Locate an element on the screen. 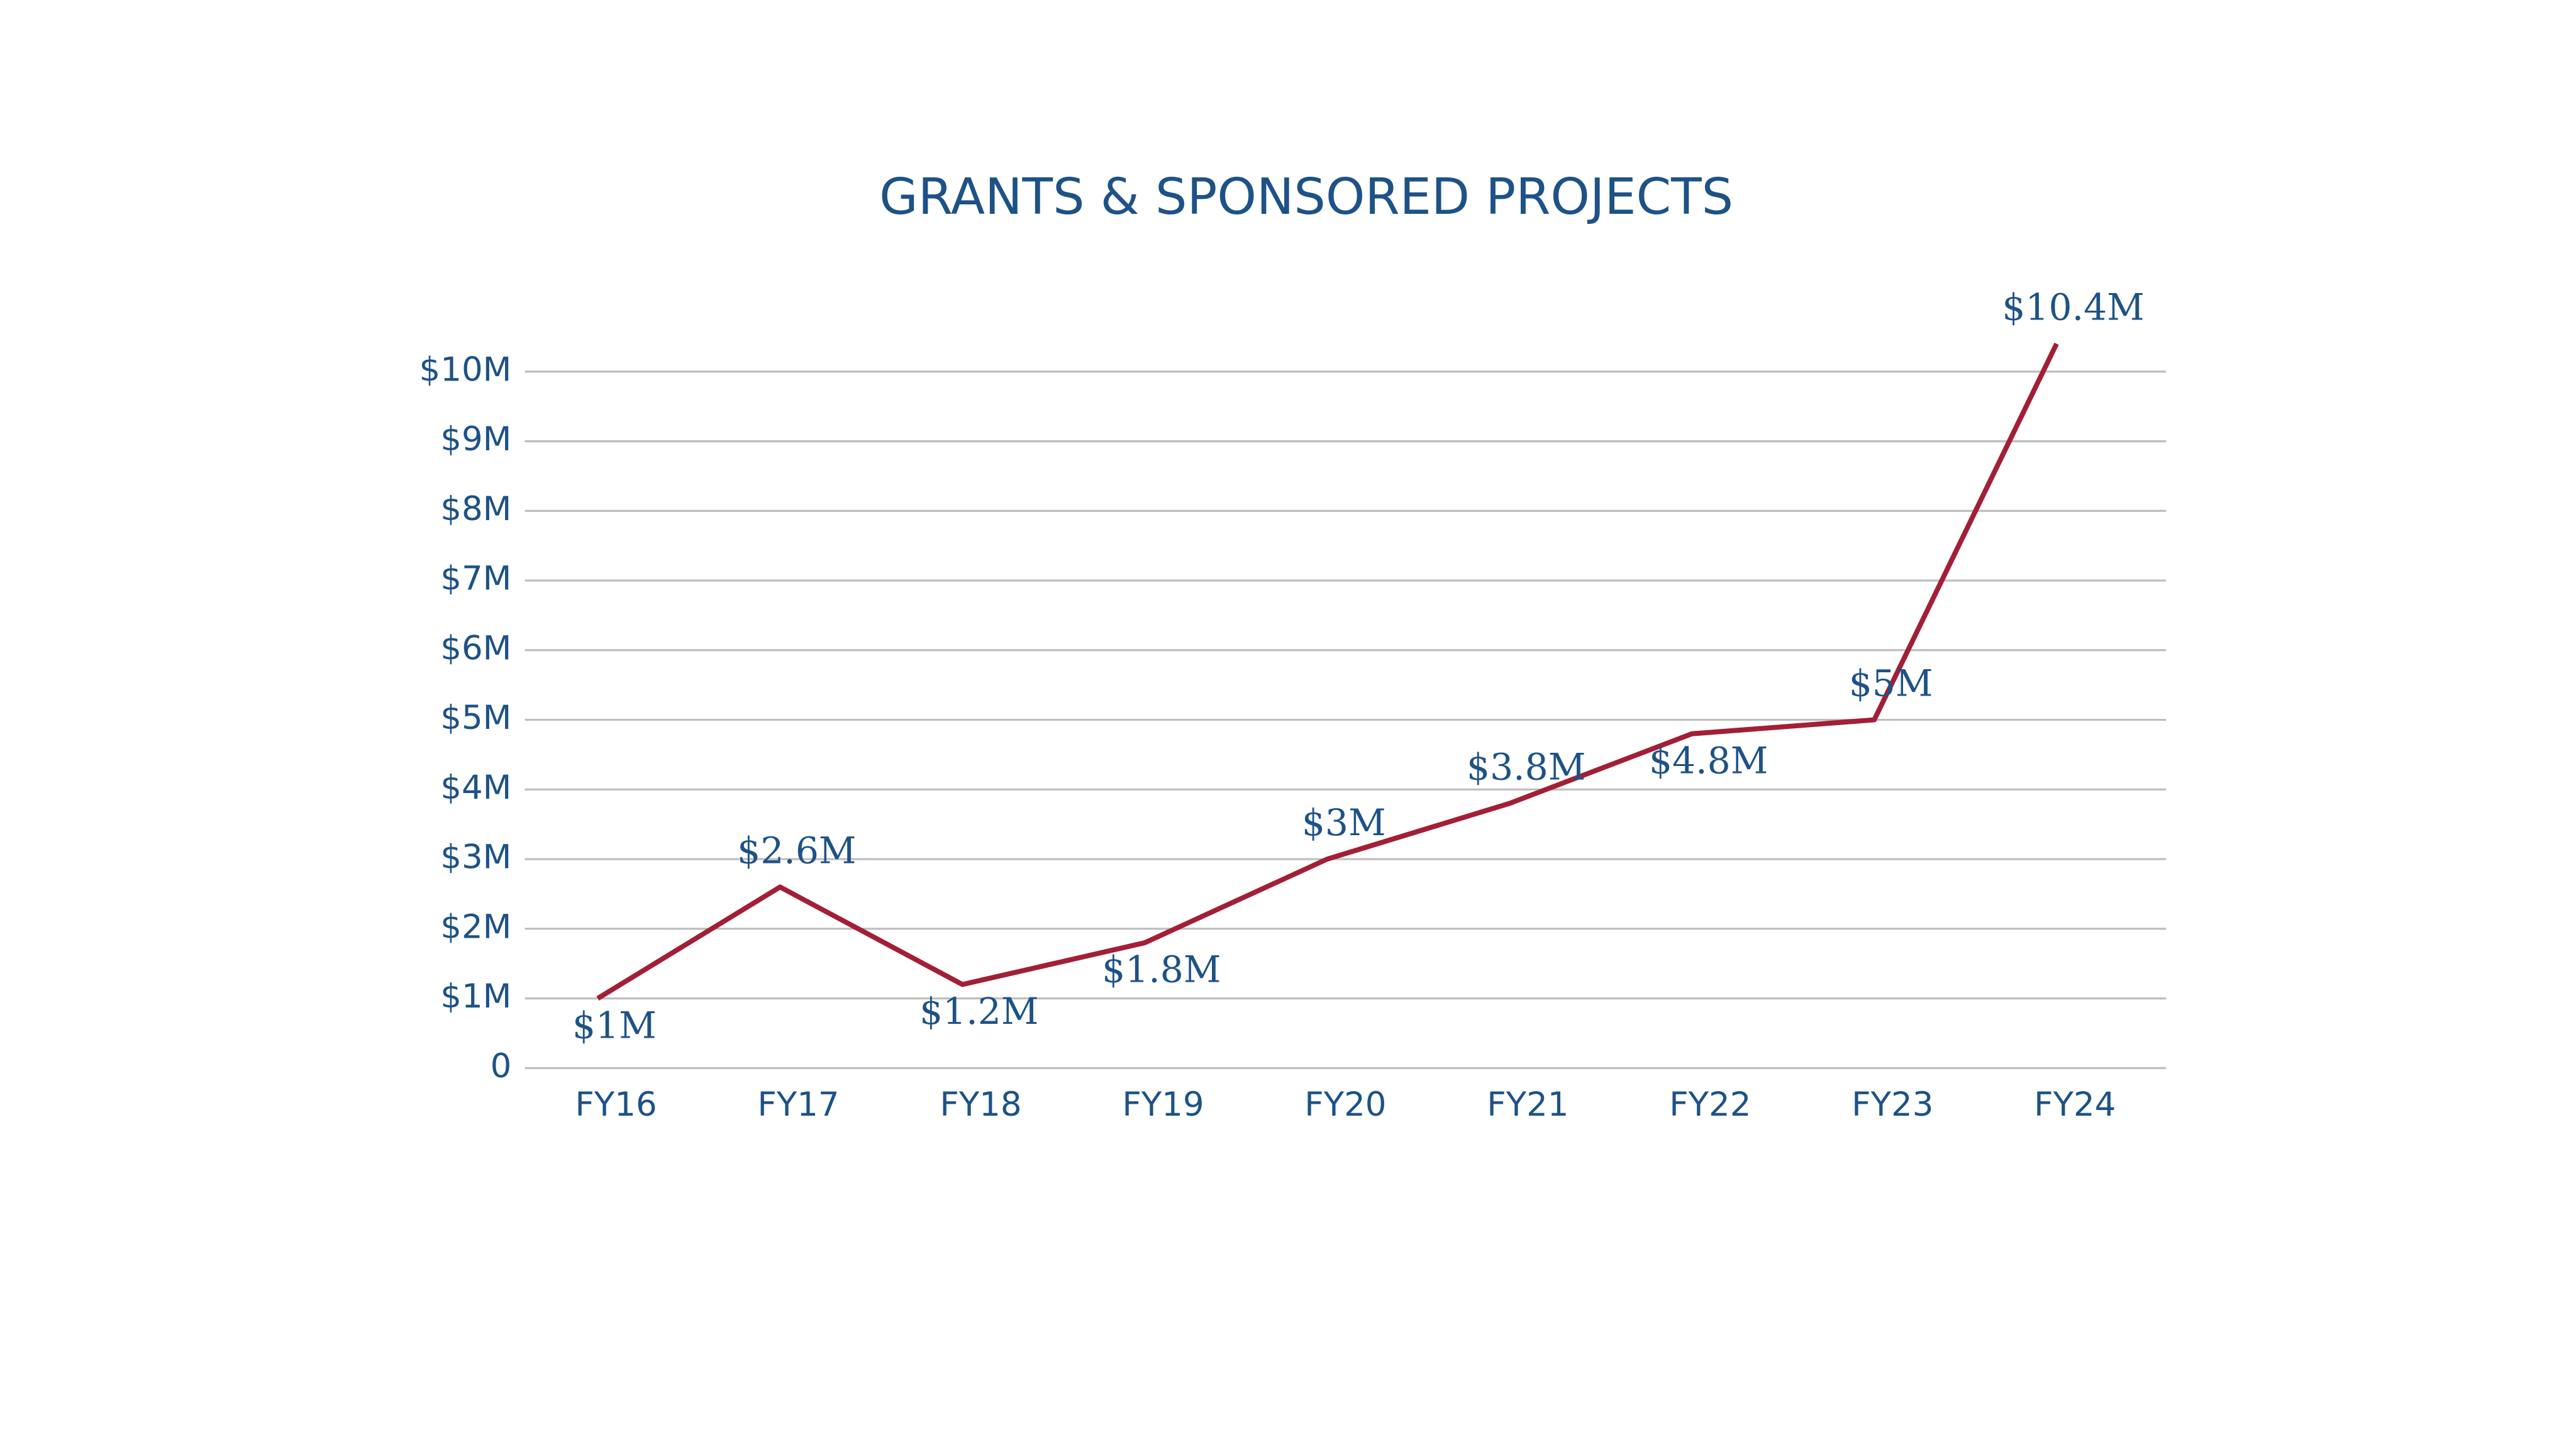 The height and width of the screenshot is (1449, 2576). x-tick-label: FY19 is located at coordinates (1163, 1104).